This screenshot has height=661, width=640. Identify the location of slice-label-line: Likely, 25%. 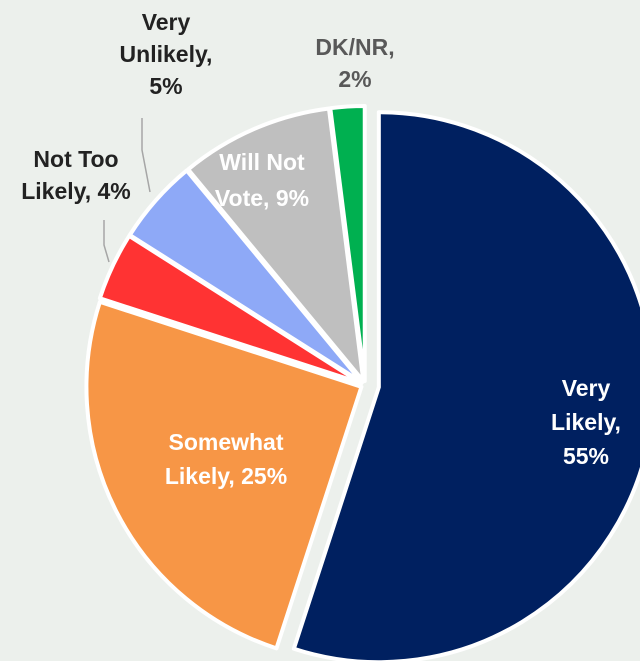
(226, 476).